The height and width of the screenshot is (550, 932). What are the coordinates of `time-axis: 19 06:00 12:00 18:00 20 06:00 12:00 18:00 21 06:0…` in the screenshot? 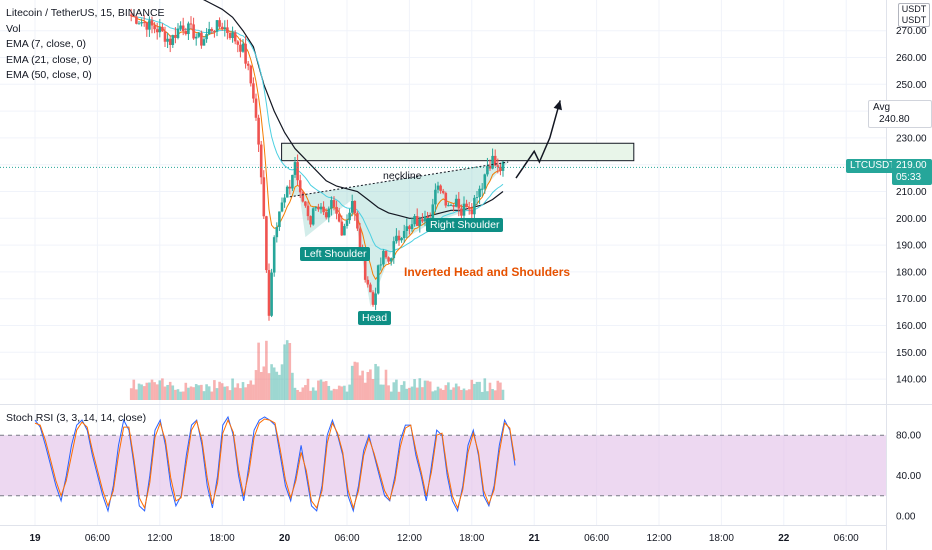 It's located at (444, 538).